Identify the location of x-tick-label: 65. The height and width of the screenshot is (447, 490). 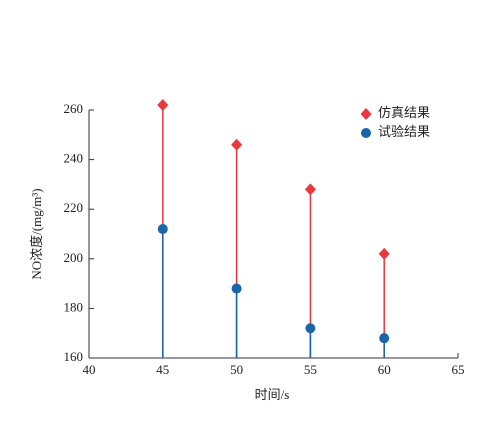
(458, 369).